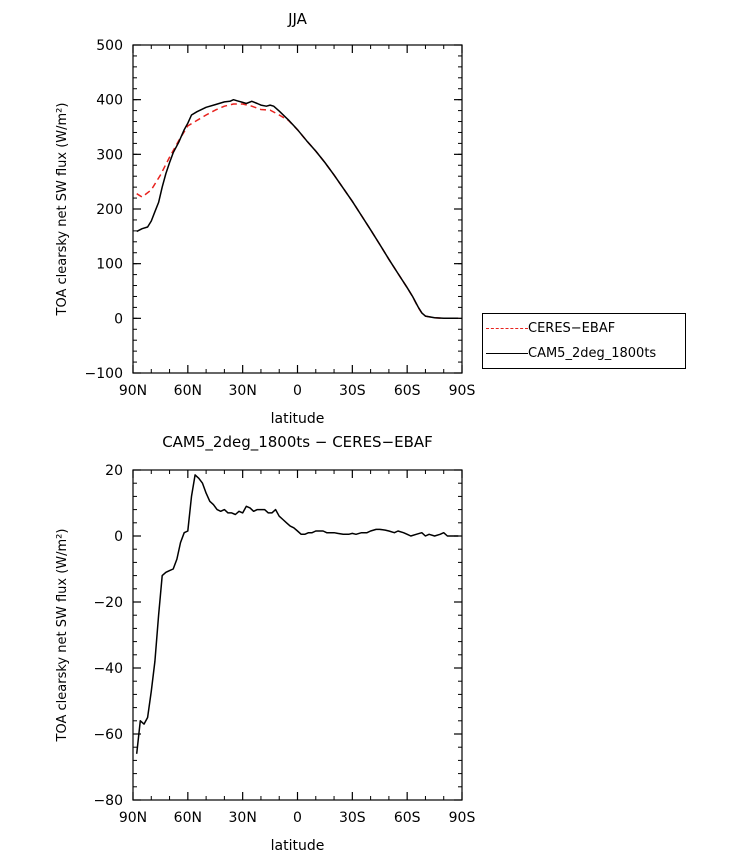 This screenshot has height=858, width=733. What do you see at coordinates (104, 374) in the screenshot?
I see `y-tick-label: −100` at bounding box center [104, 374].